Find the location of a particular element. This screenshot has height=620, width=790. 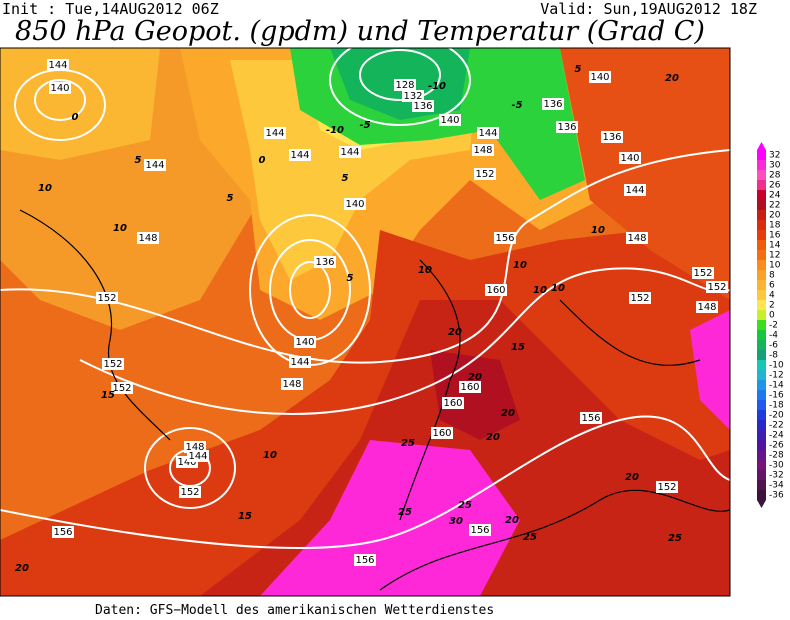

colorbar-tick-label: -32 is located at coordinates (776, 476).